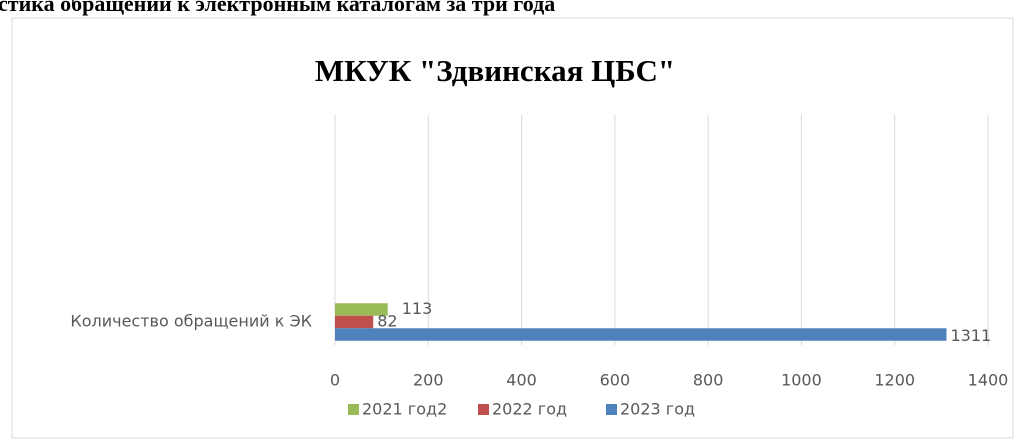  I want to click on x-tick-label: 400, so click(521, 380).